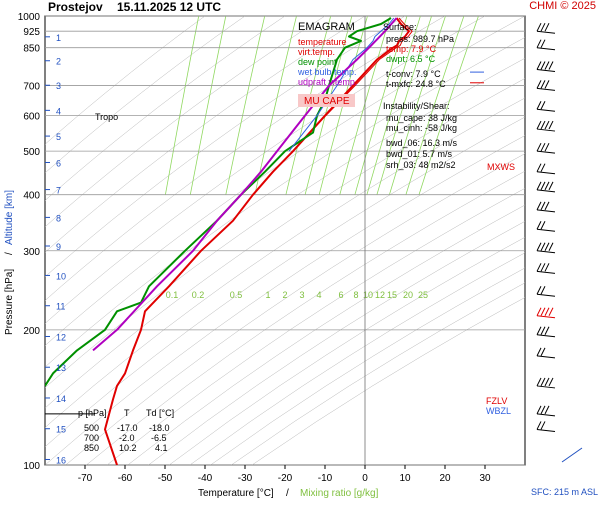 The image size is (600, 505). I want to click on legend-temperature: temperature, so click(322, 42).